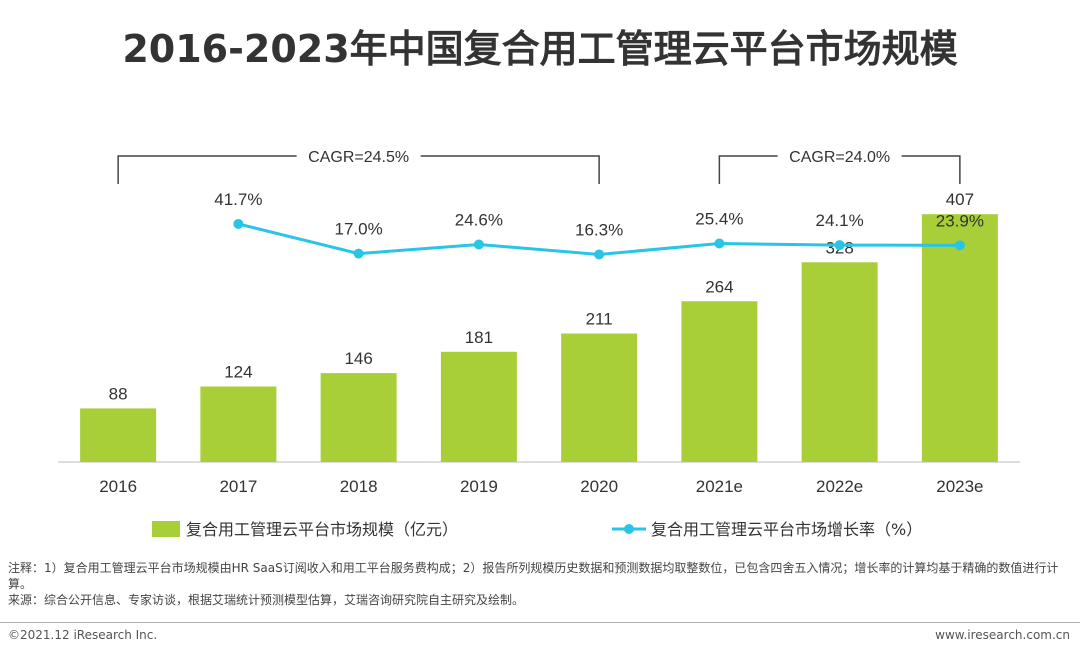  I want to click on cagr-label: CAGR=24.0%, so click(839, 157).